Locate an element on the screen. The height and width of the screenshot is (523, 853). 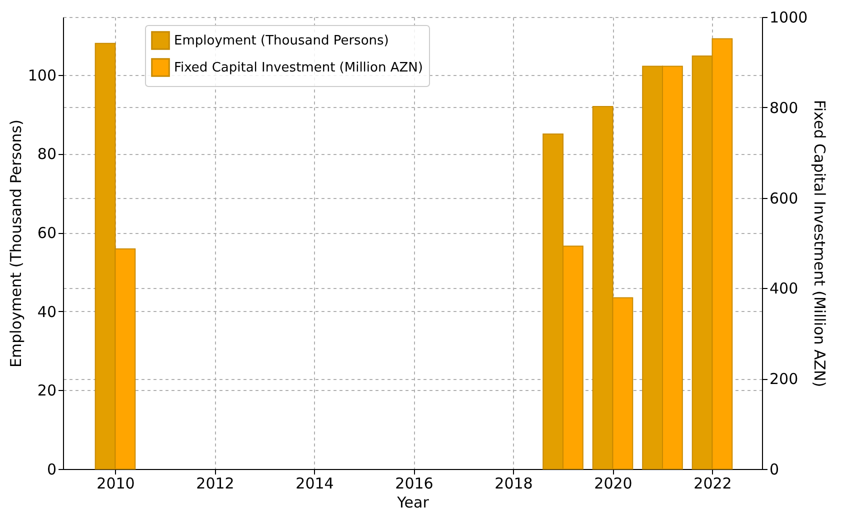
y-tick-label: 100 is located at coordinates (42, 75).